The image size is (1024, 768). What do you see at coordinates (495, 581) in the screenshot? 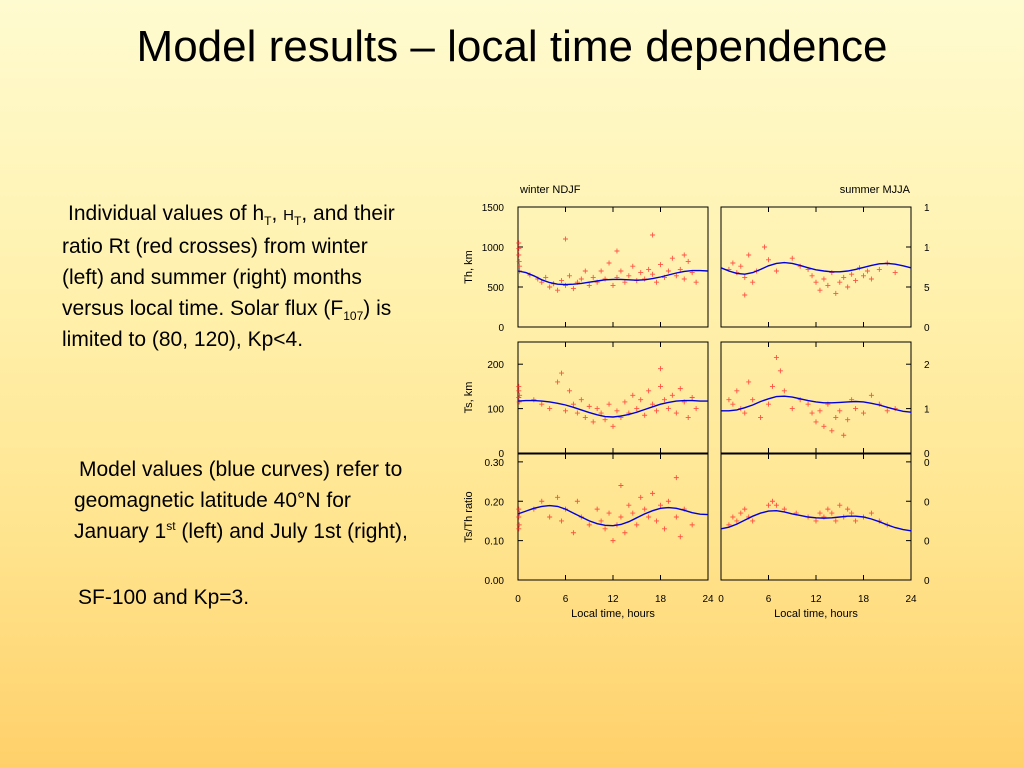
I see `y-tick-label: 0.00` at bounding box center [495, 581].